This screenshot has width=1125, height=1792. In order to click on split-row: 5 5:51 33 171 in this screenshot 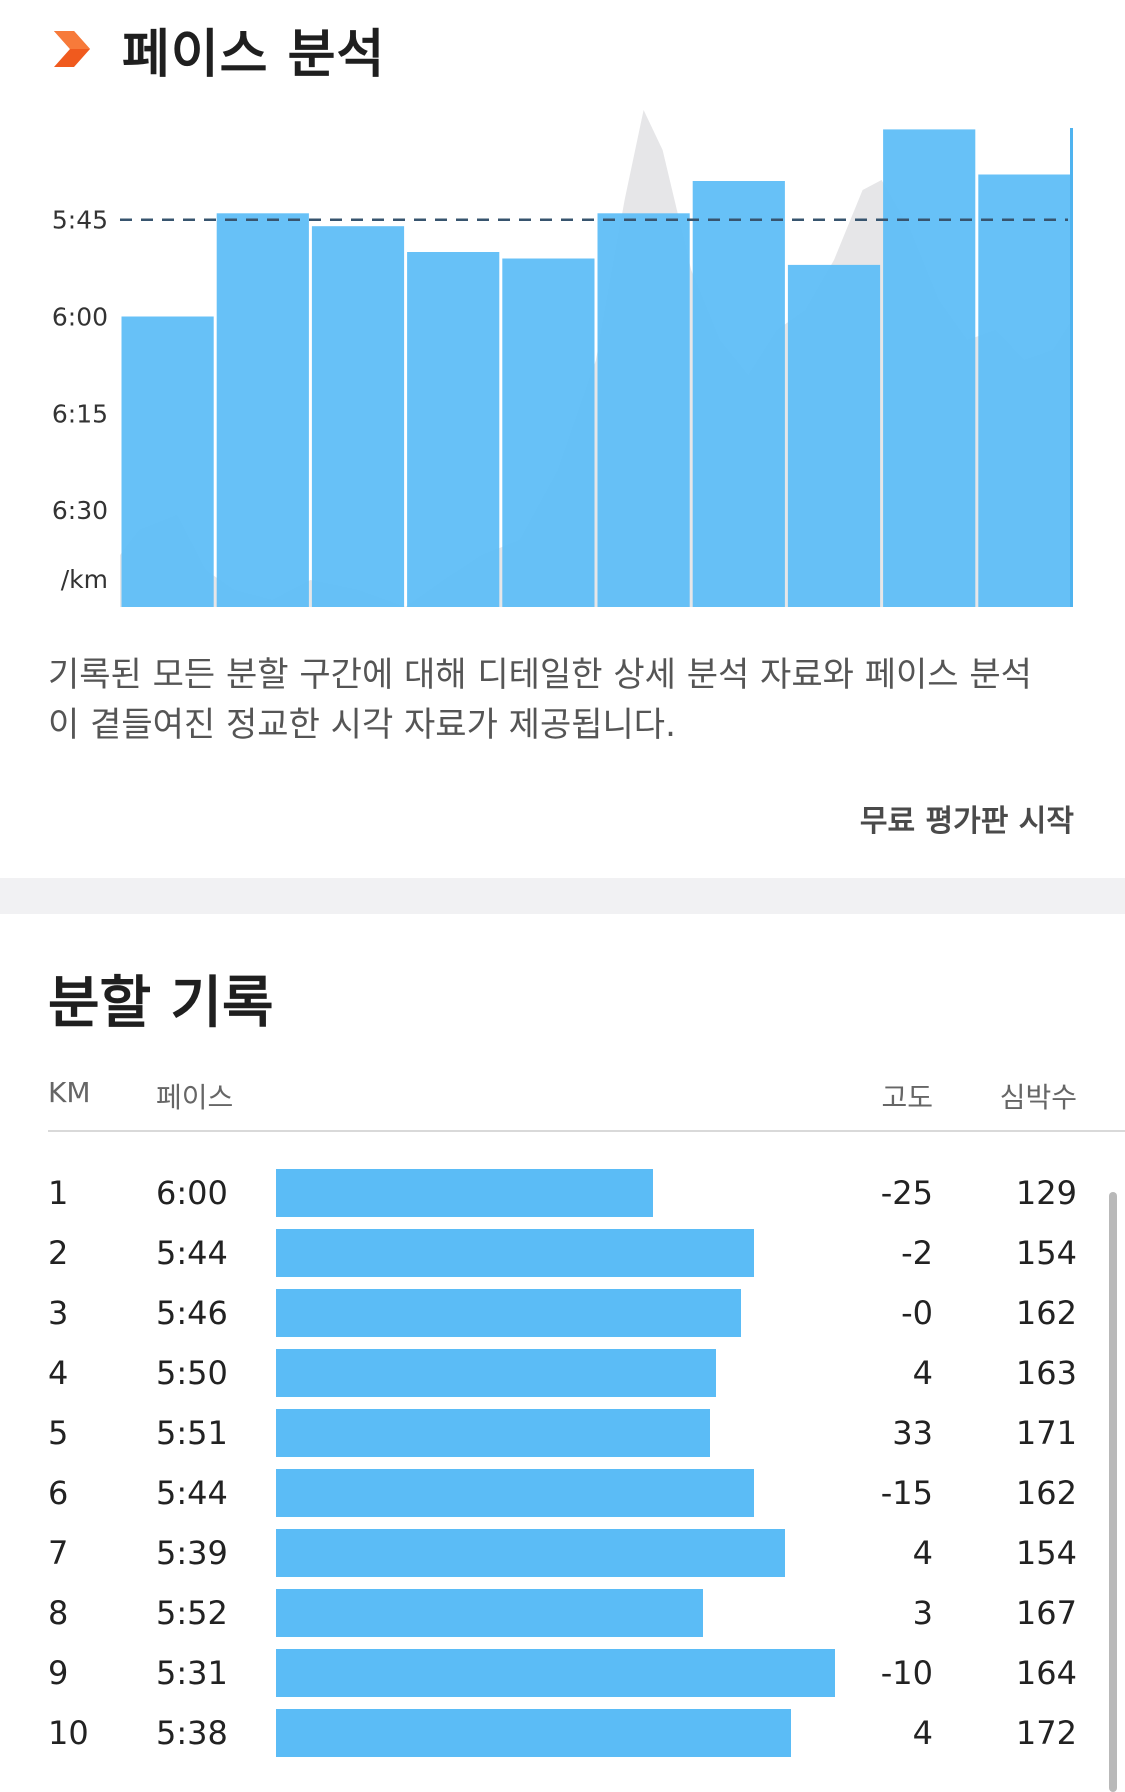, I will do `click(562, 1438)`.